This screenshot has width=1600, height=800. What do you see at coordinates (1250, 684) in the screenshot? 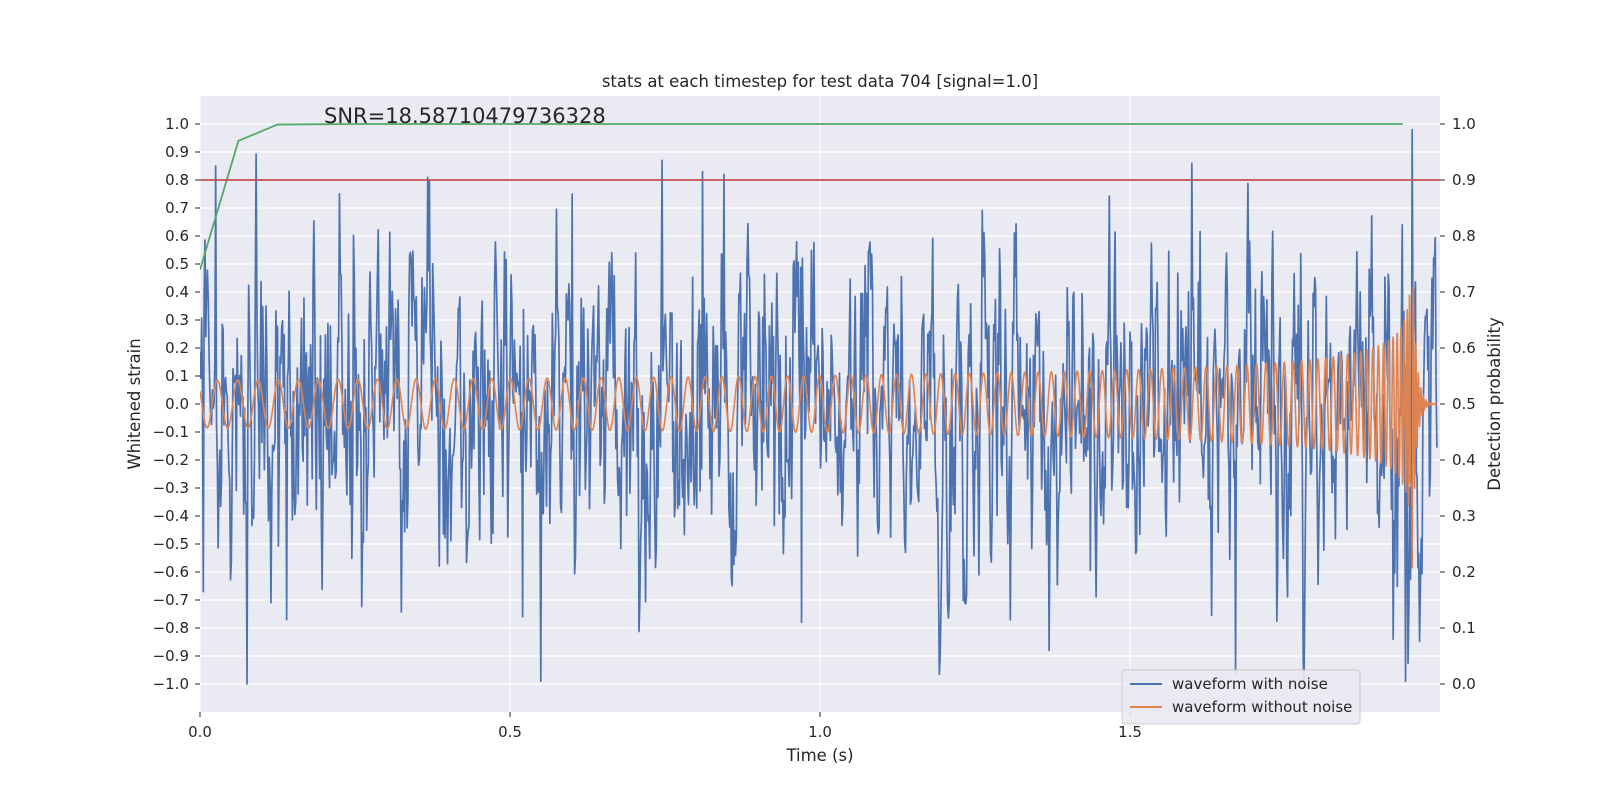
I see `legend-label-noise: waveform with noise` at bounding box center [1250, 684].